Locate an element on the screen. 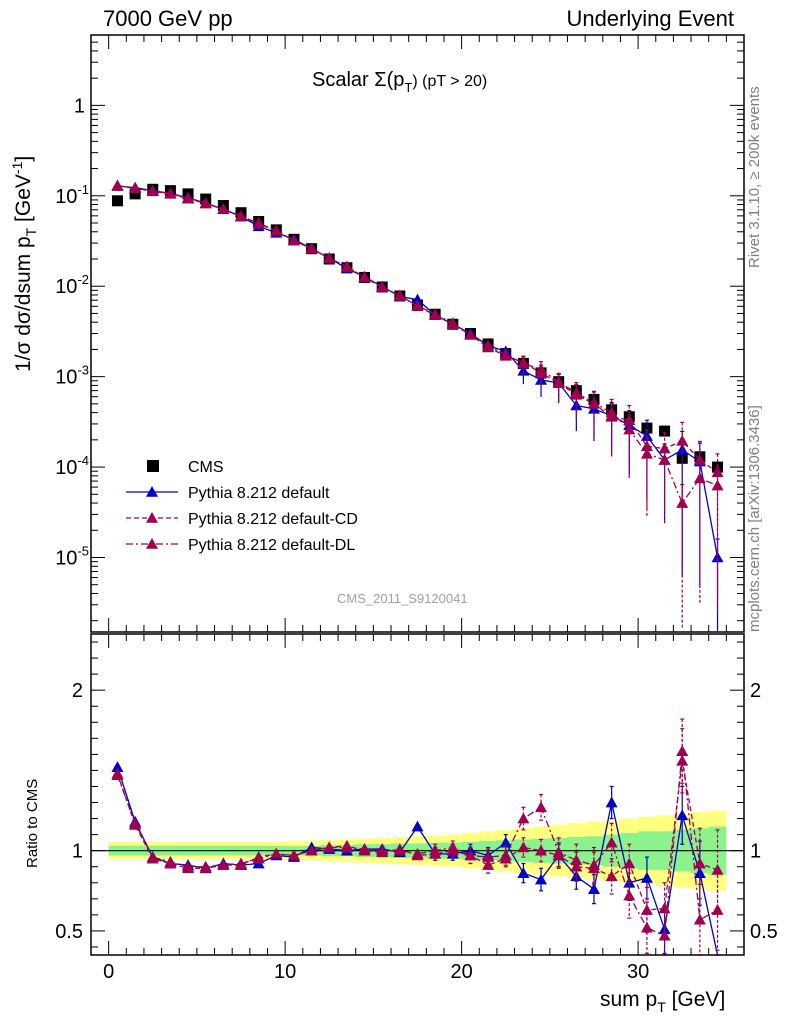  y-tick-label: 10⁻⁴ is located at coordinates (72, 466).